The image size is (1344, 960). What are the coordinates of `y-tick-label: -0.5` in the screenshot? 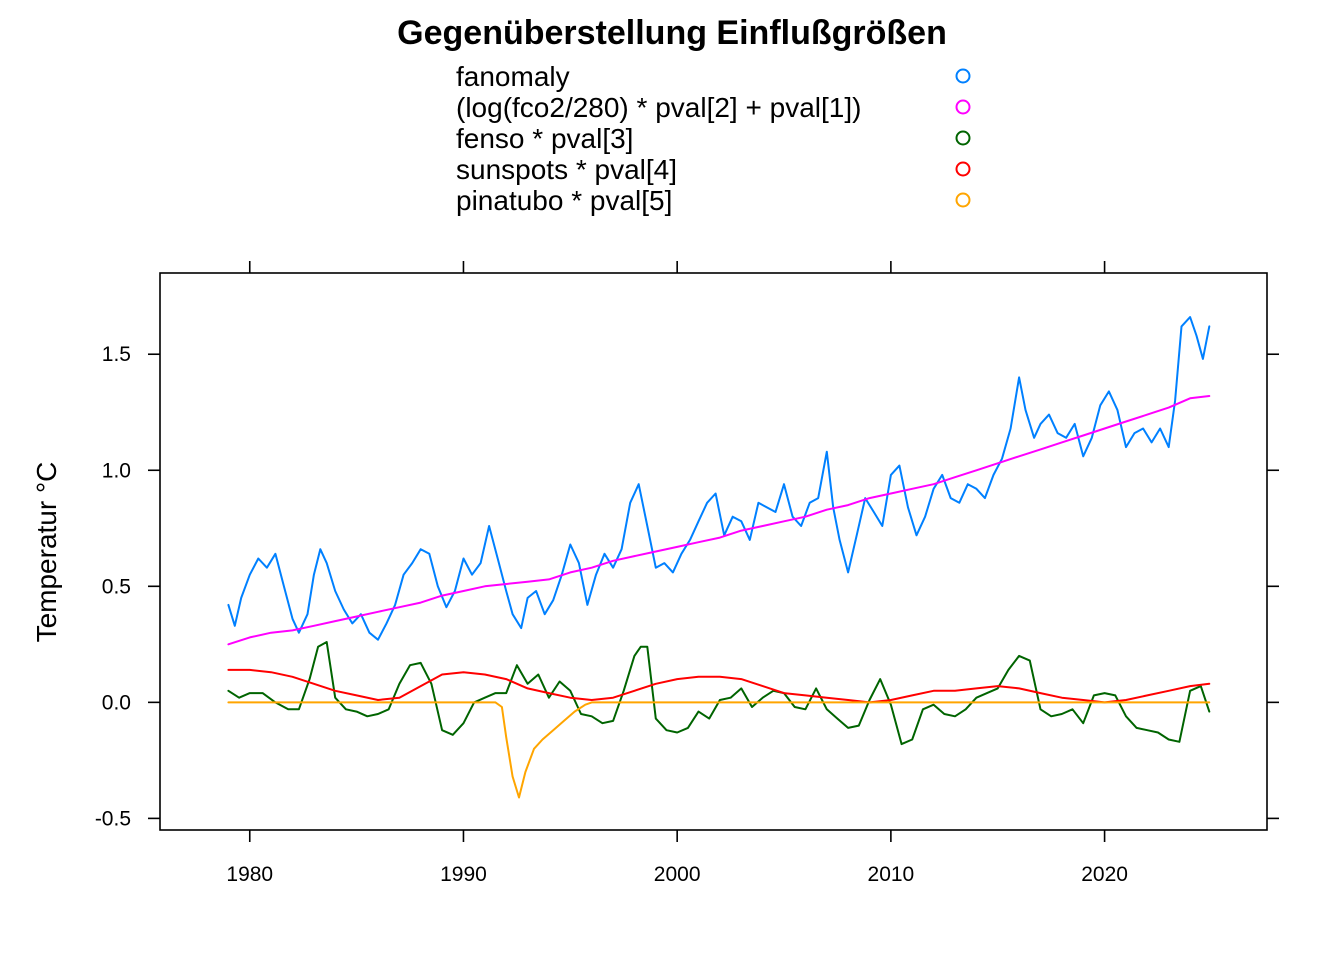 It's located at (113, 818).